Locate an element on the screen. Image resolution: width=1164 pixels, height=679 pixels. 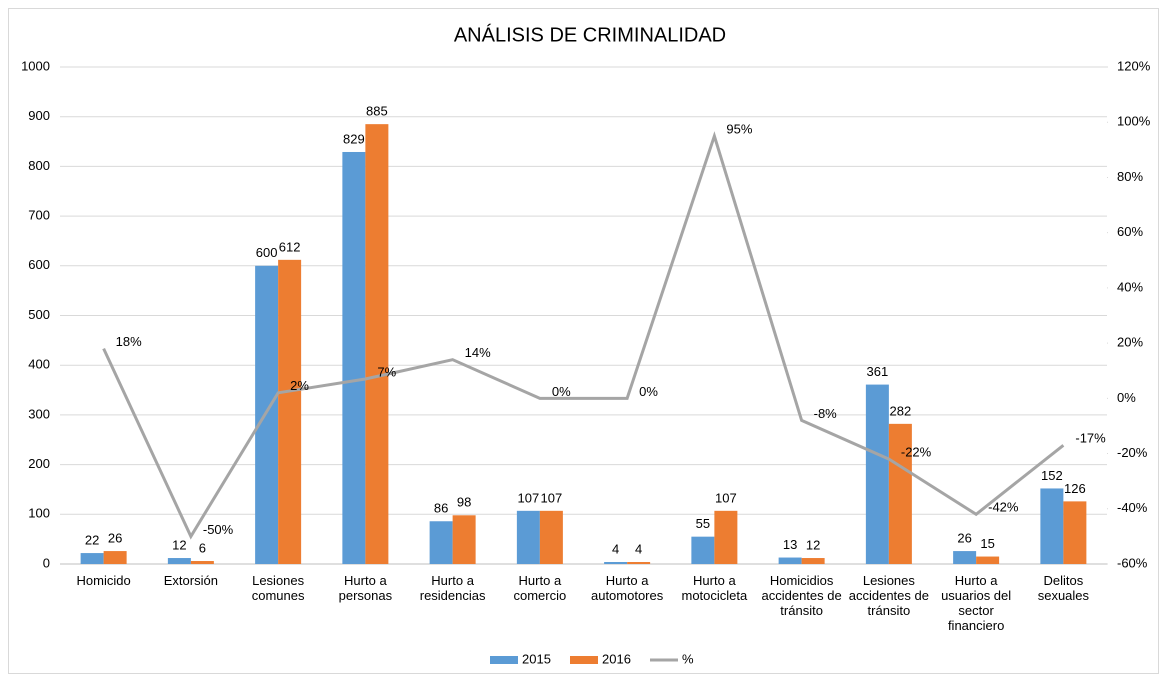
y2-tick-label: 100% is located at coordinates (1134, 121).